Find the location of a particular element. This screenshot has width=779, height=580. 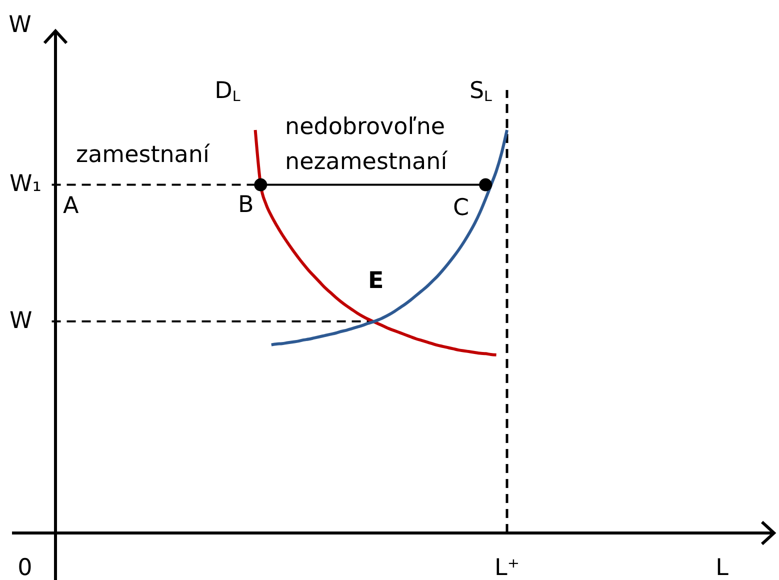

annotation: zamestnaní is located at coordinates (143, 155).